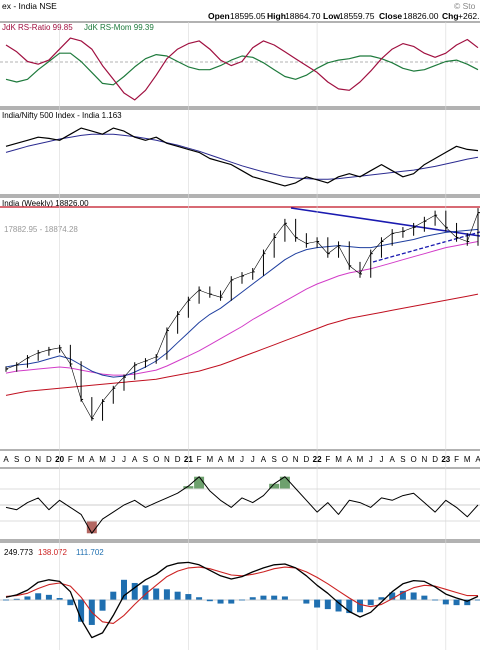 The image size is (480, 650). Describe the element at coordinates (18, 552) in the screenshot. I see `macd-label-a: 249.773` at that location.